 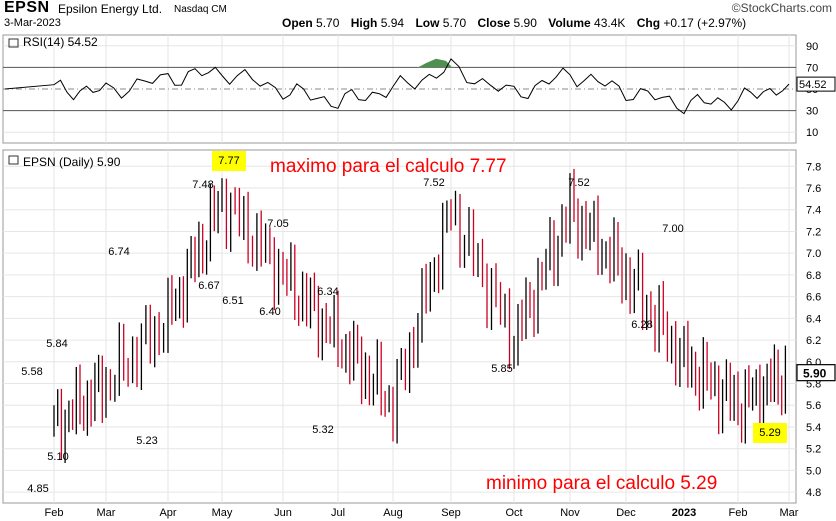 I want to click on price-tick-label: 5.2, so click(x=813, y=450).